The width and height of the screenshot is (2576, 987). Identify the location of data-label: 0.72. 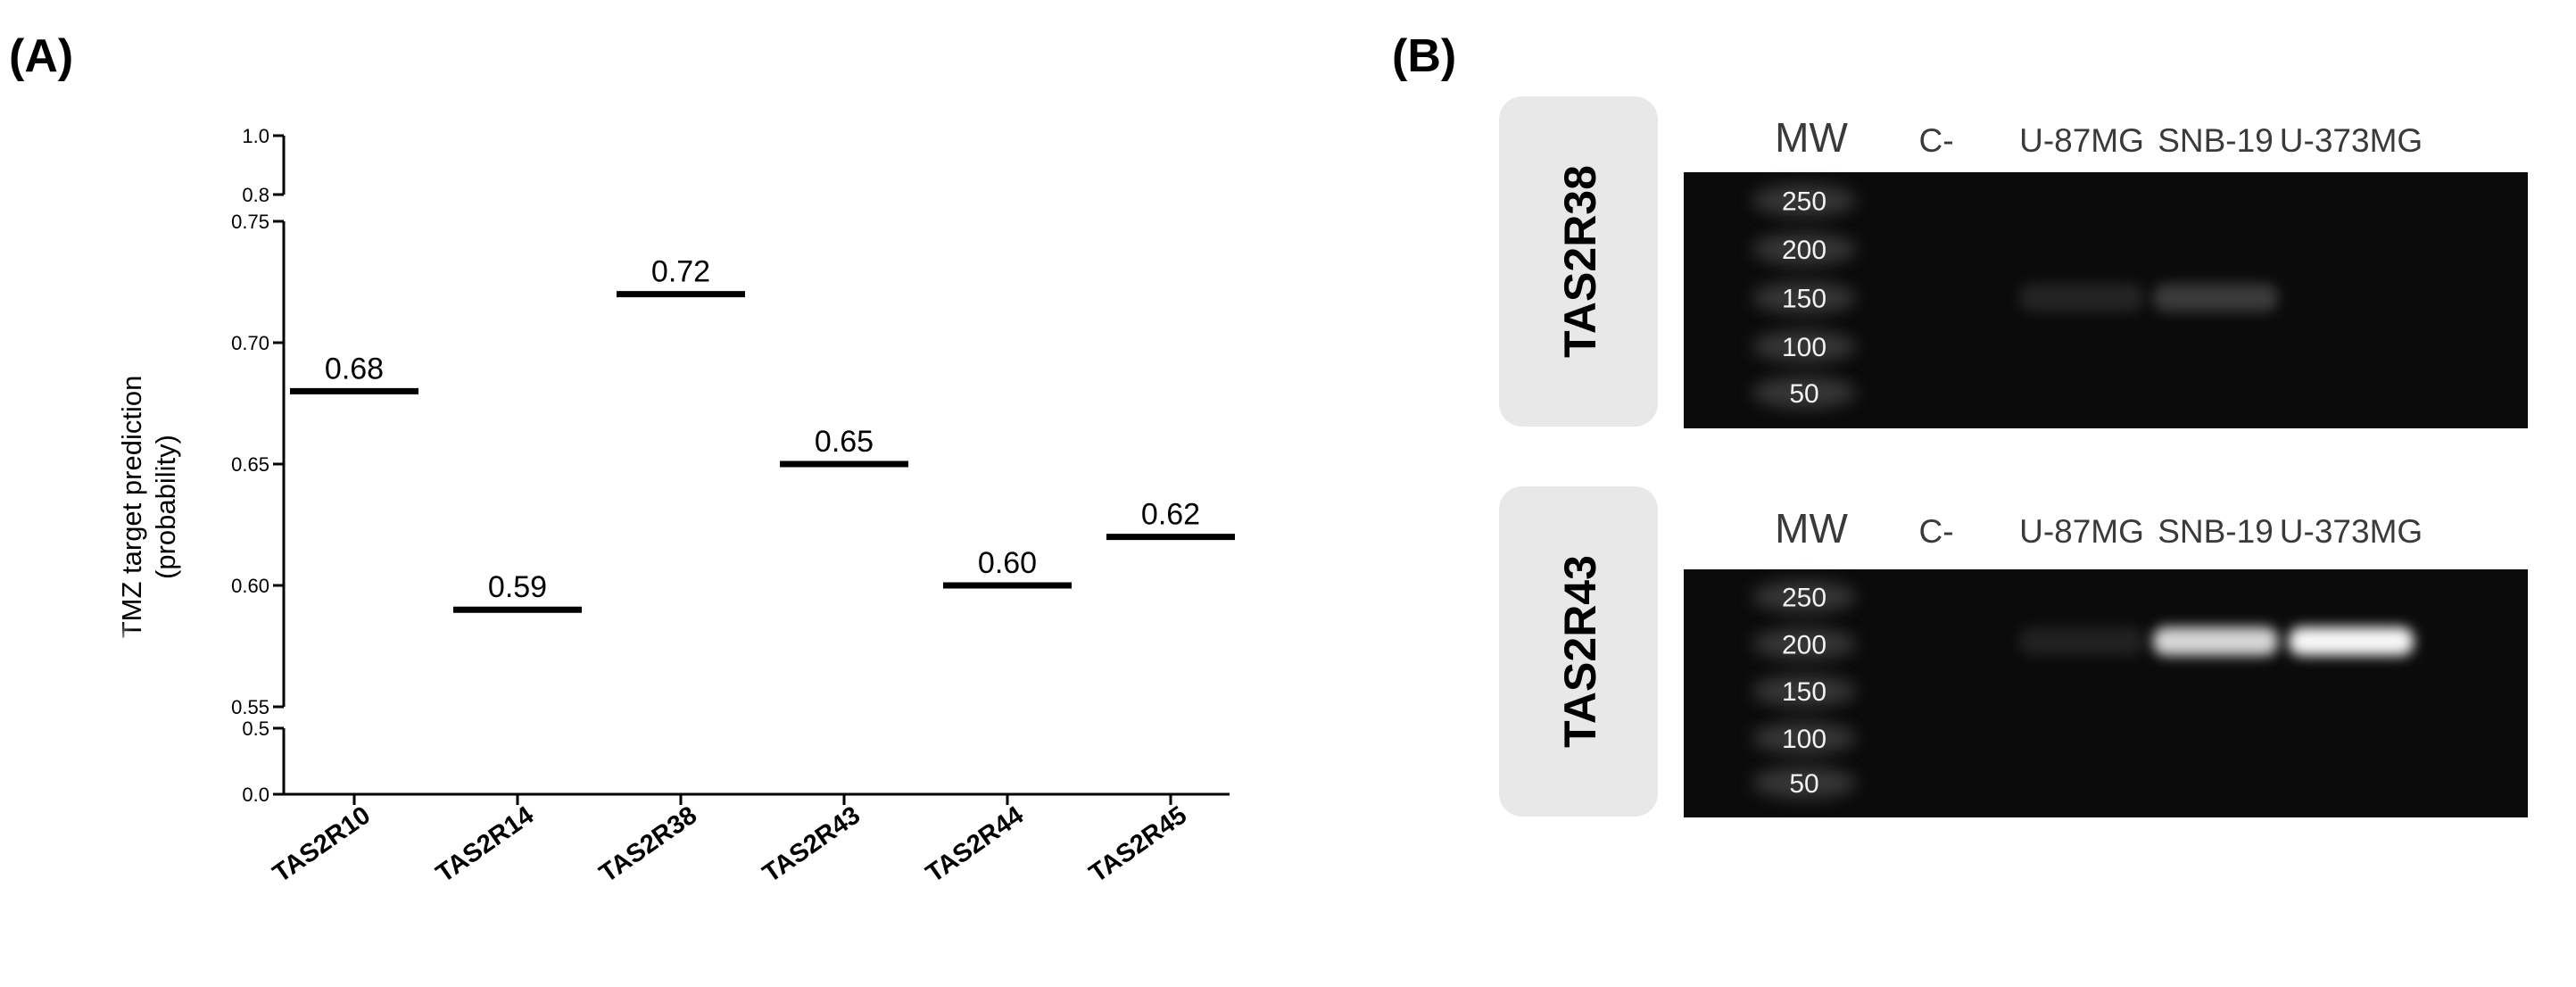
(680, 272).